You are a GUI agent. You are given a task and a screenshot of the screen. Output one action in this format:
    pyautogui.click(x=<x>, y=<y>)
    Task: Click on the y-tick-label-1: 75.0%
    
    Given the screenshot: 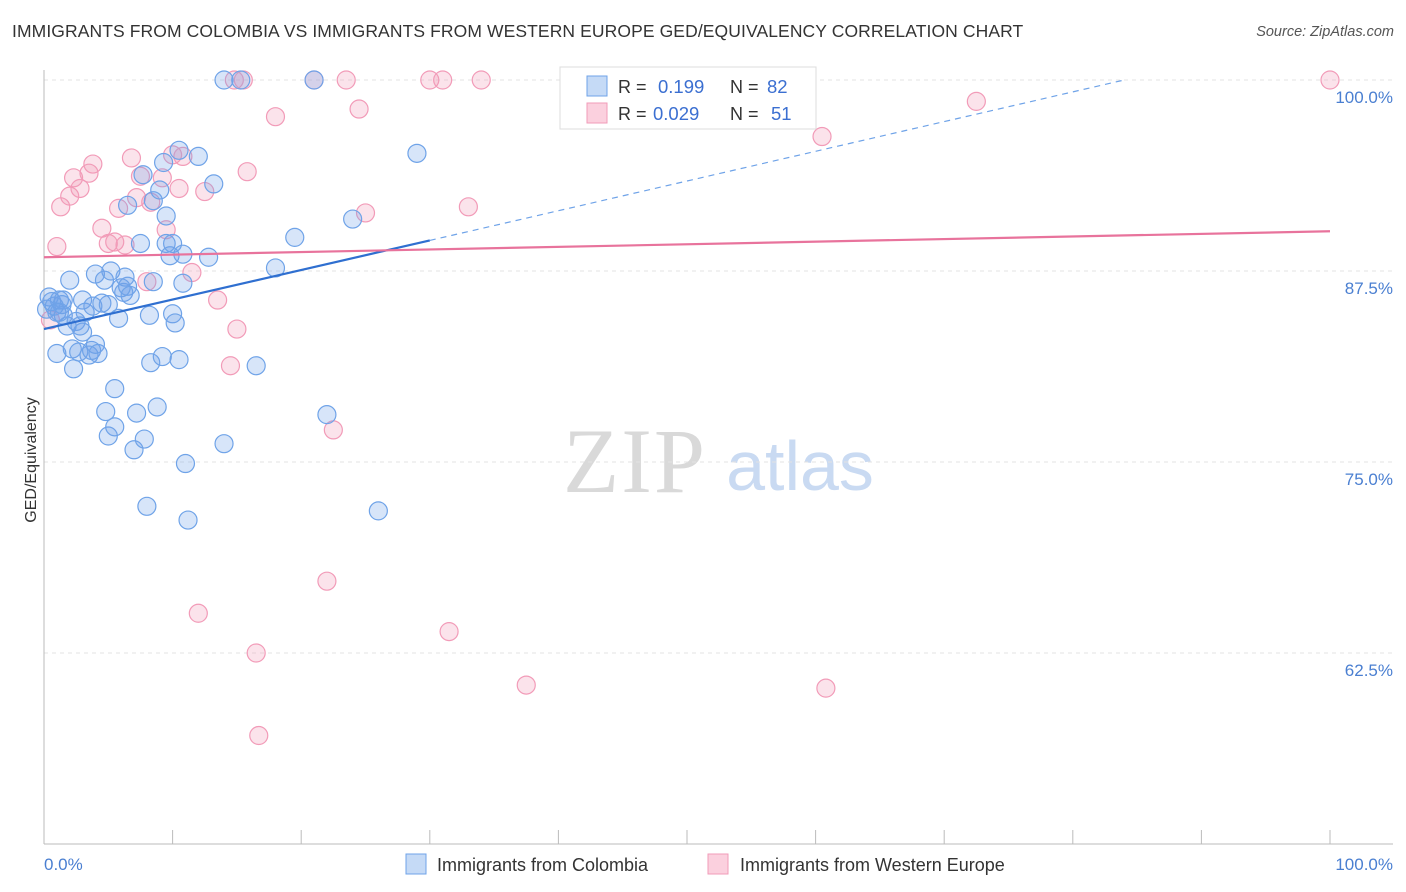 What is the action you would take?
    pyautogui.click(x=1369, y=479)
    